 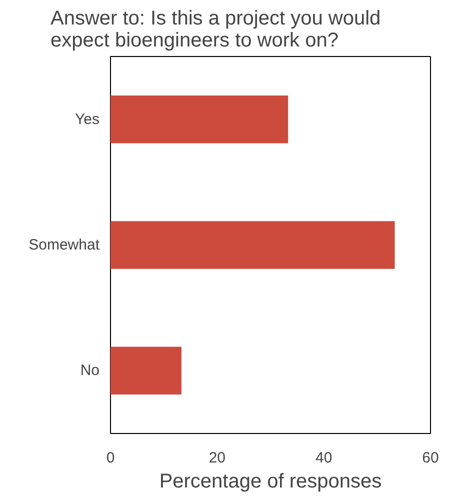 I want to click on y-tick-label: Somewhat, so click(x=64, y=245).